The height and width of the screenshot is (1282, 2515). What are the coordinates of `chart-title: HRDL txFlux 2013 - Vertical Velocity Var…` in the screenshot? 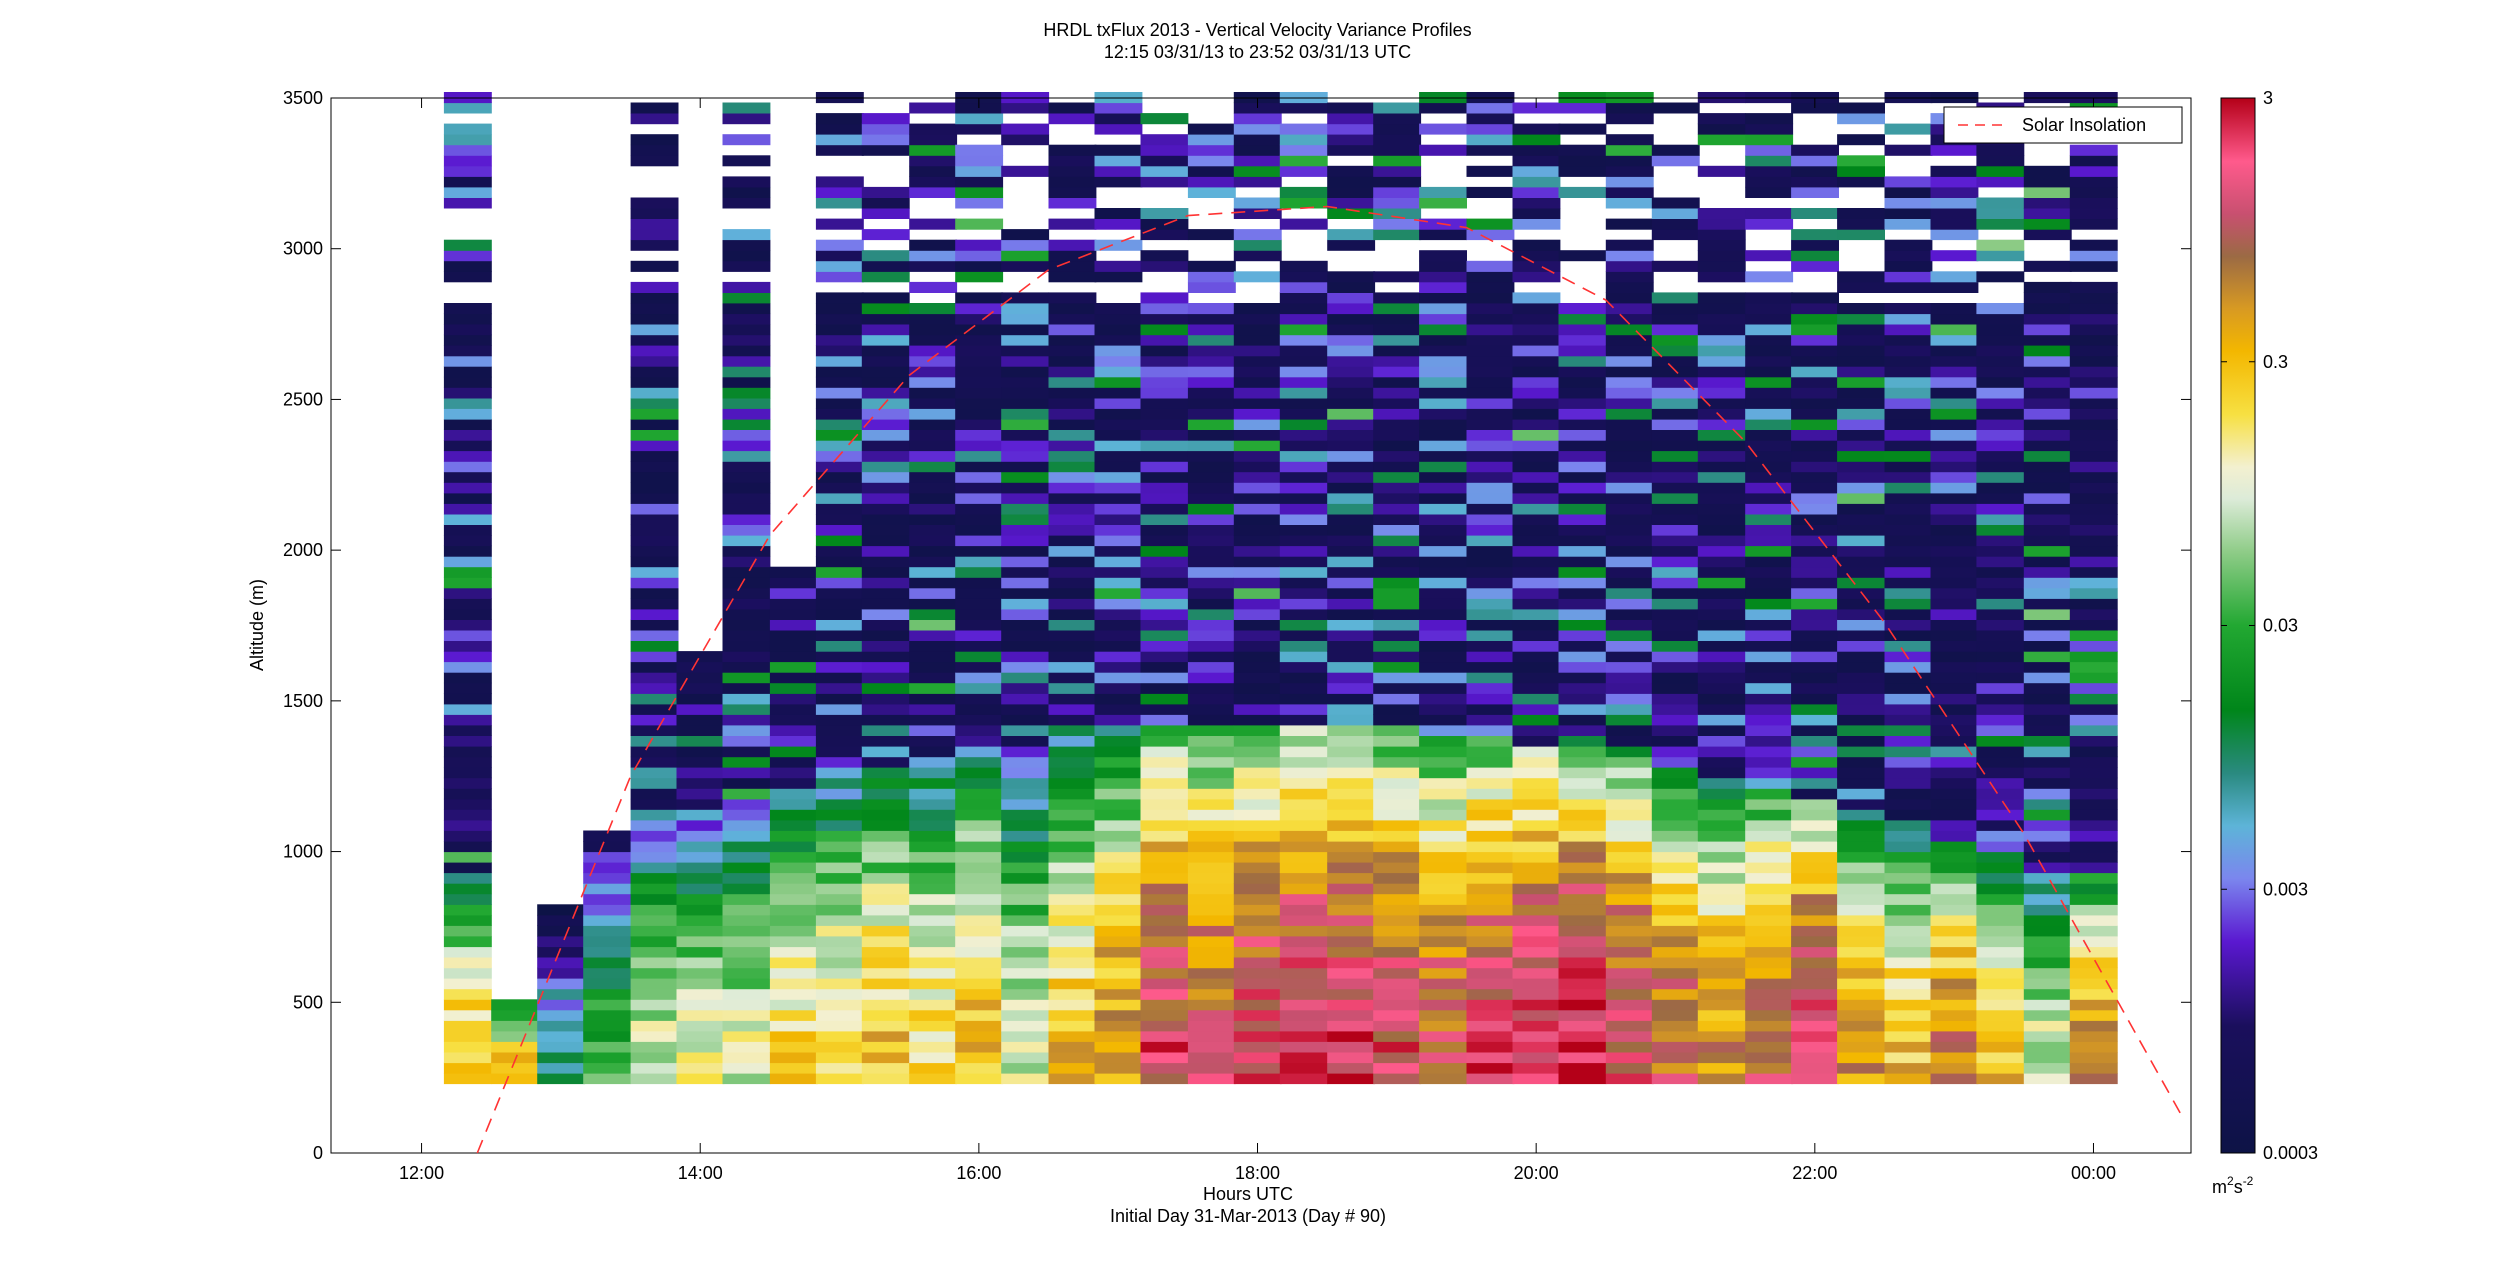 It's located at (1257, 30).